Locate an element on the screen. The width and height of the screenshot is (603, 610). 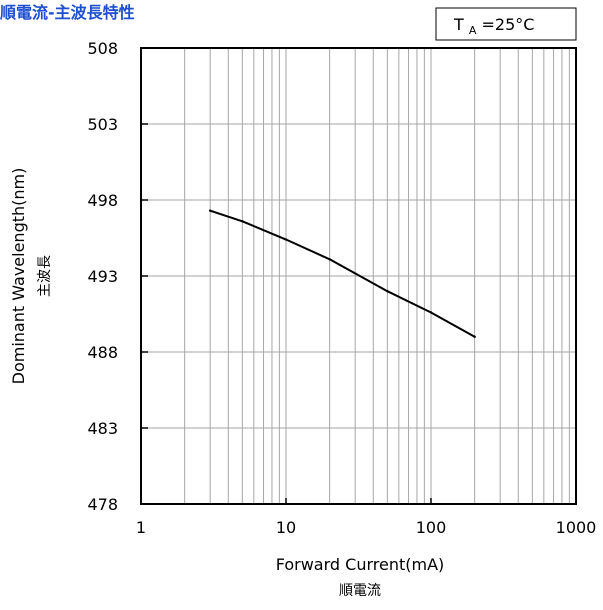
temperature-annotation-subscript: A is located at coordinates (473, 30).